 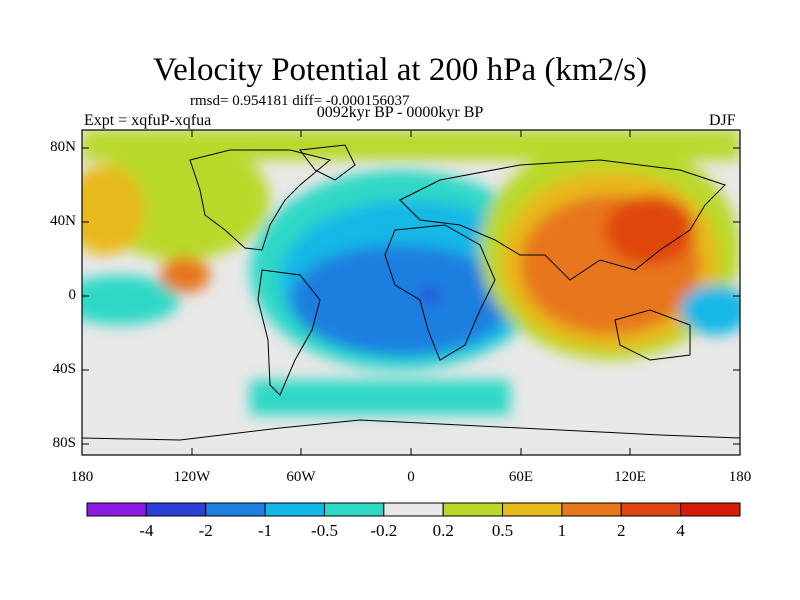 I want to click on lon-label-0: 0, so click(x=411, y=477).